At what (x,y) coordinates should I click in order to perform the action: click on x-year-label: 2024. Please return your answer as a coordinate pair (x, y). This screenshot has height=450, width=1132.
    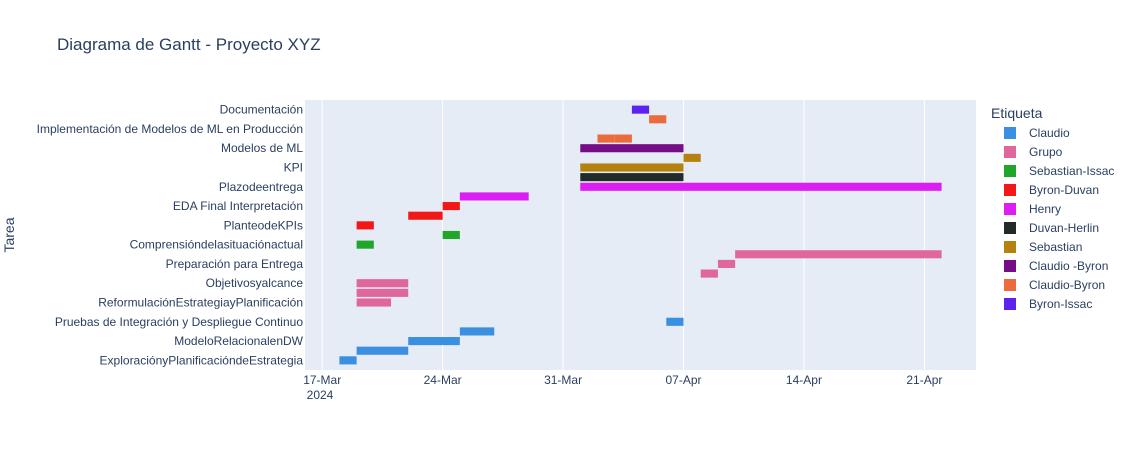
    Looking at the image, I should click on (320, 395).